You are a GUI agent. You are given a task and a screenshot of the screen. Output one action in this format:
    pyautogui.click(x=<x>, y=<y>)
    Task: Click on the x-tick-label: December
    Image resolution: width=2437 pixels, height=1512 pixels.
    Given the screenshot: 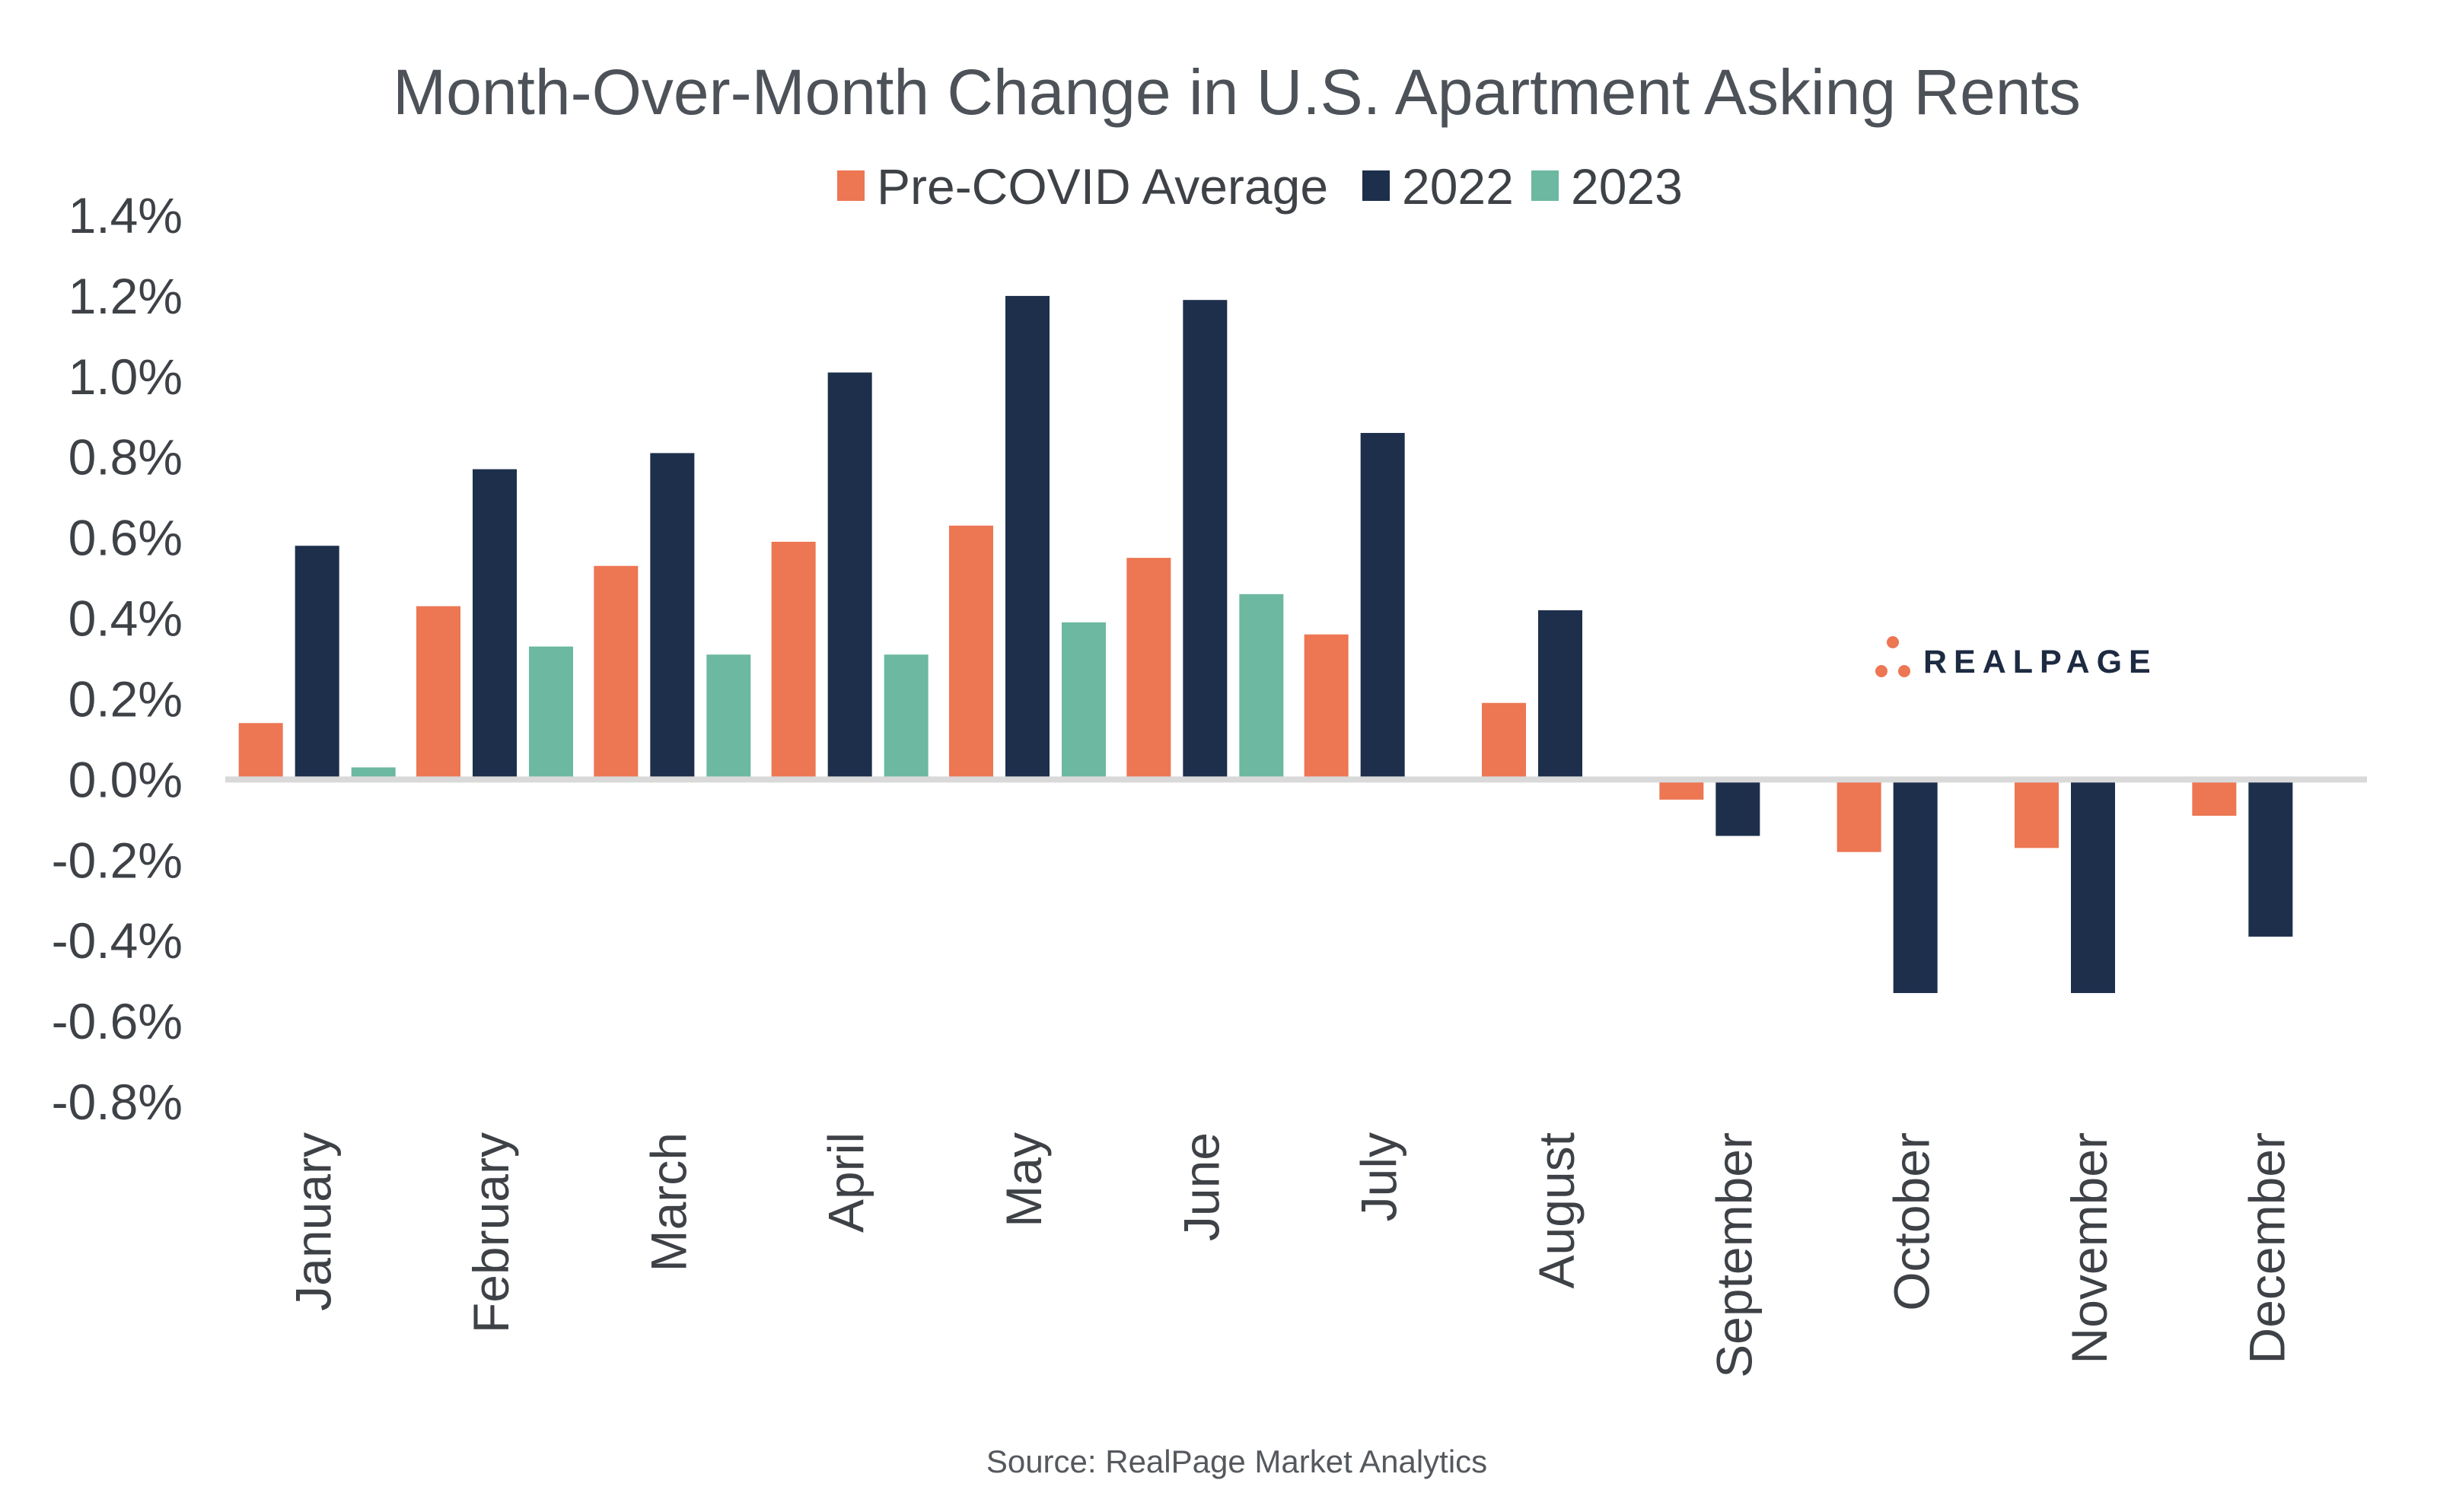 What is the action you would take?
    pyautogui.click(x=2266, y=1248)
    